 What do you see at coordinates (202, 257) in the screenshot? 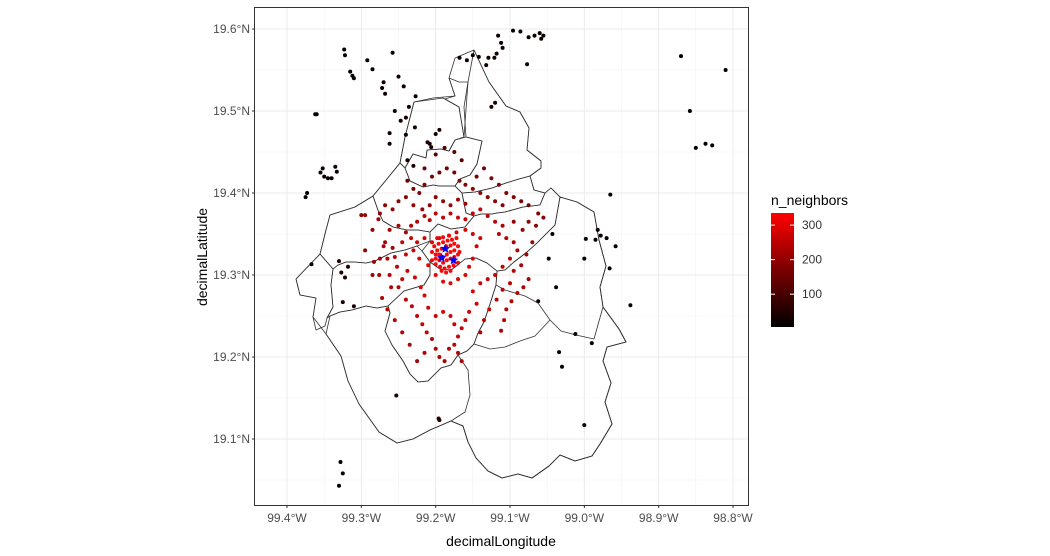
I see `y-axis-title: decimalLatitude` at bounding box center [202, 257].